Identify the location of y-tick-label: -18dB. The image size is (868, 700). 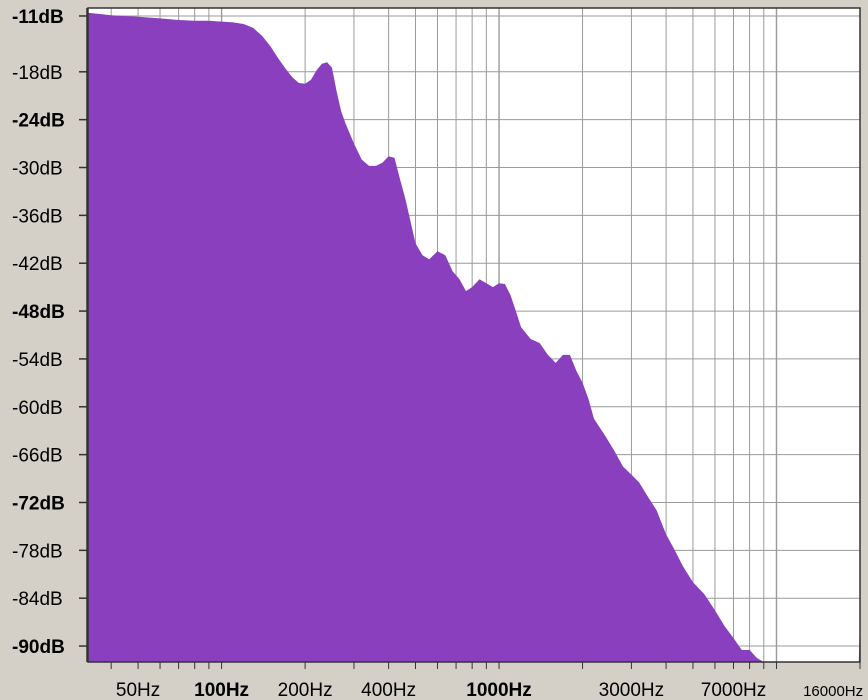
(37, 73).